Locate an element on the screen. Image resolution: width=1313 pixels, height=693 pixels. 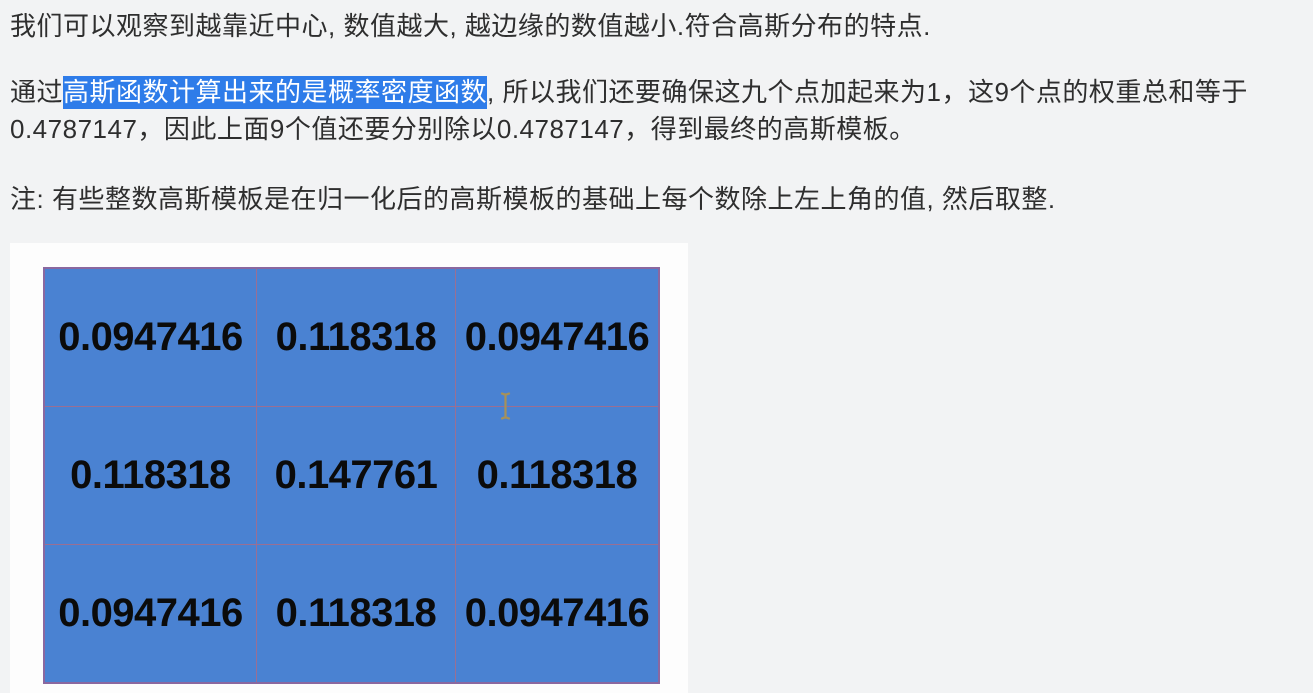
kernel-row: 0.118318 0.147761 0.118318 is located at coordinates (351, 475).